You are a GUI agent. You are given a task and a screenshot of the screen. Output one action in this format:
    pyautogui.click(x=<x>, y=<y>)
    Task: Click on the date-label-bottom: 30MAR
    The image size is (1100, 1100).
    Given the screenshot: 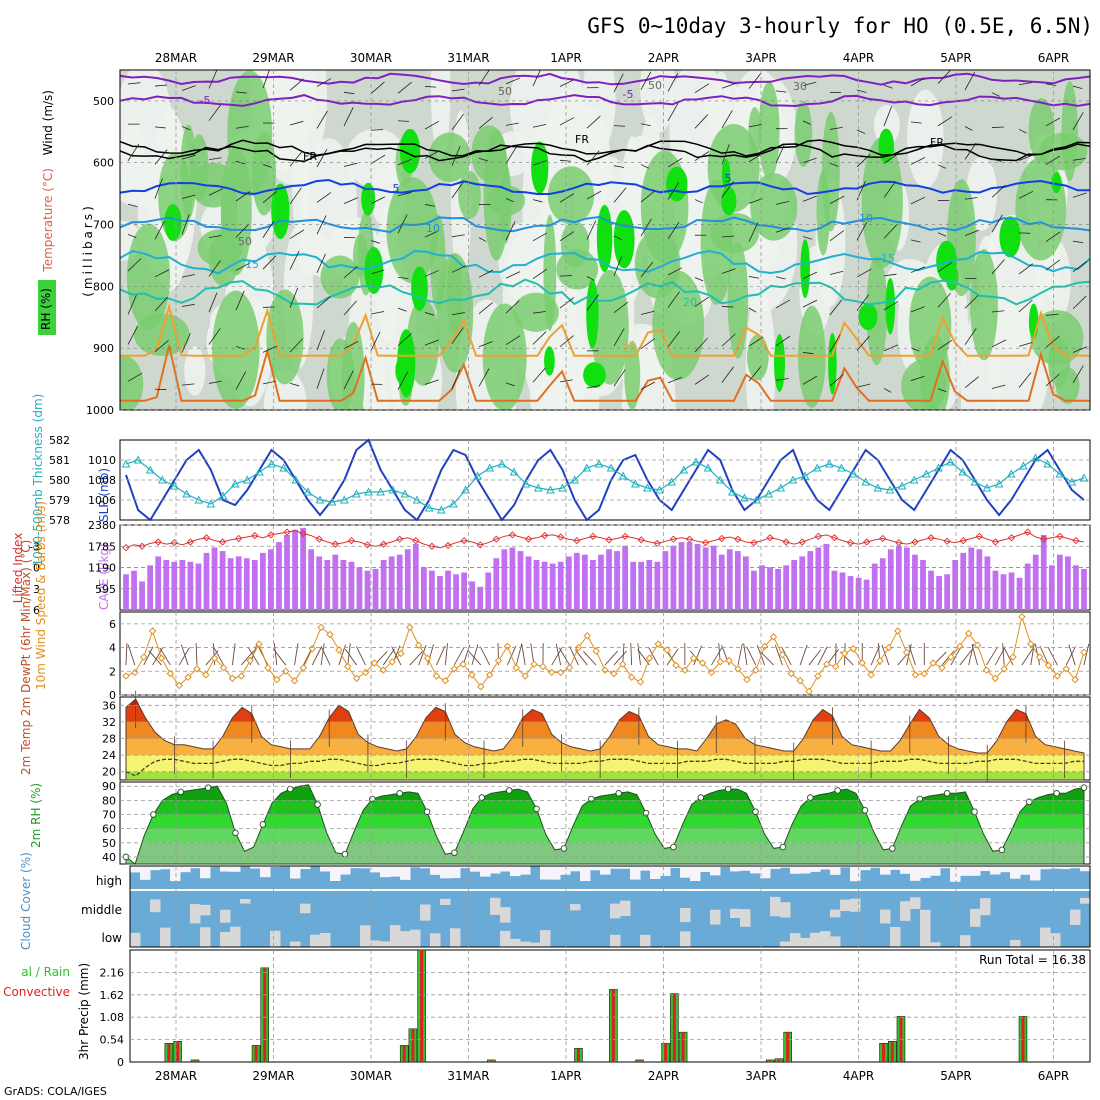 What is the action you would take?
    pyautogui.click(x=371, y=1076)
    